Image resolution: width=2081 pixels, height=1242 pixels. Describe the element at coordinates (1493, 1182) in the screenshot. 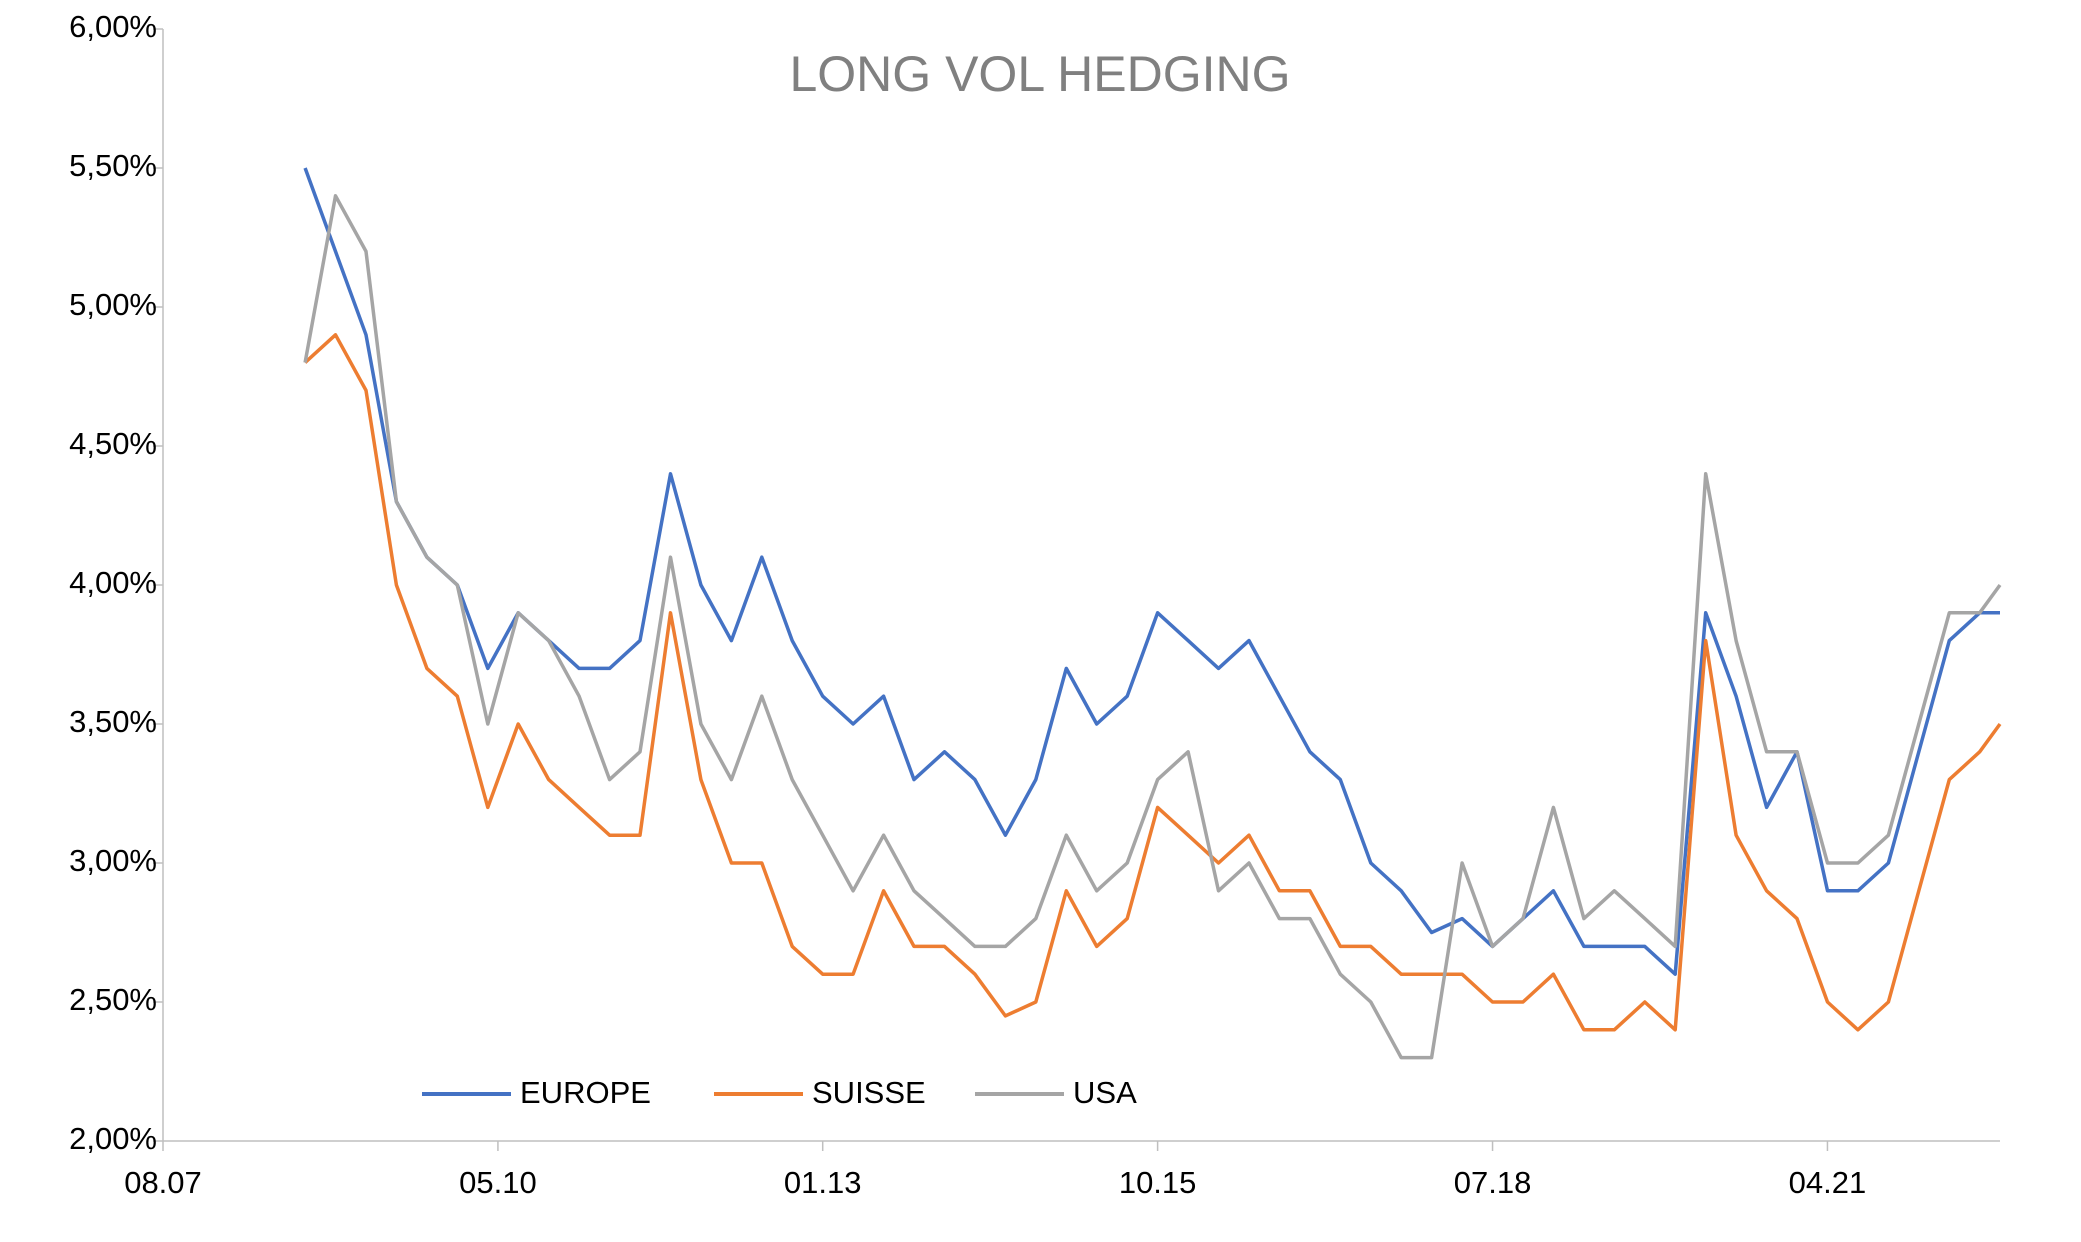

I see `x-tick-label: 07.18` at that location.